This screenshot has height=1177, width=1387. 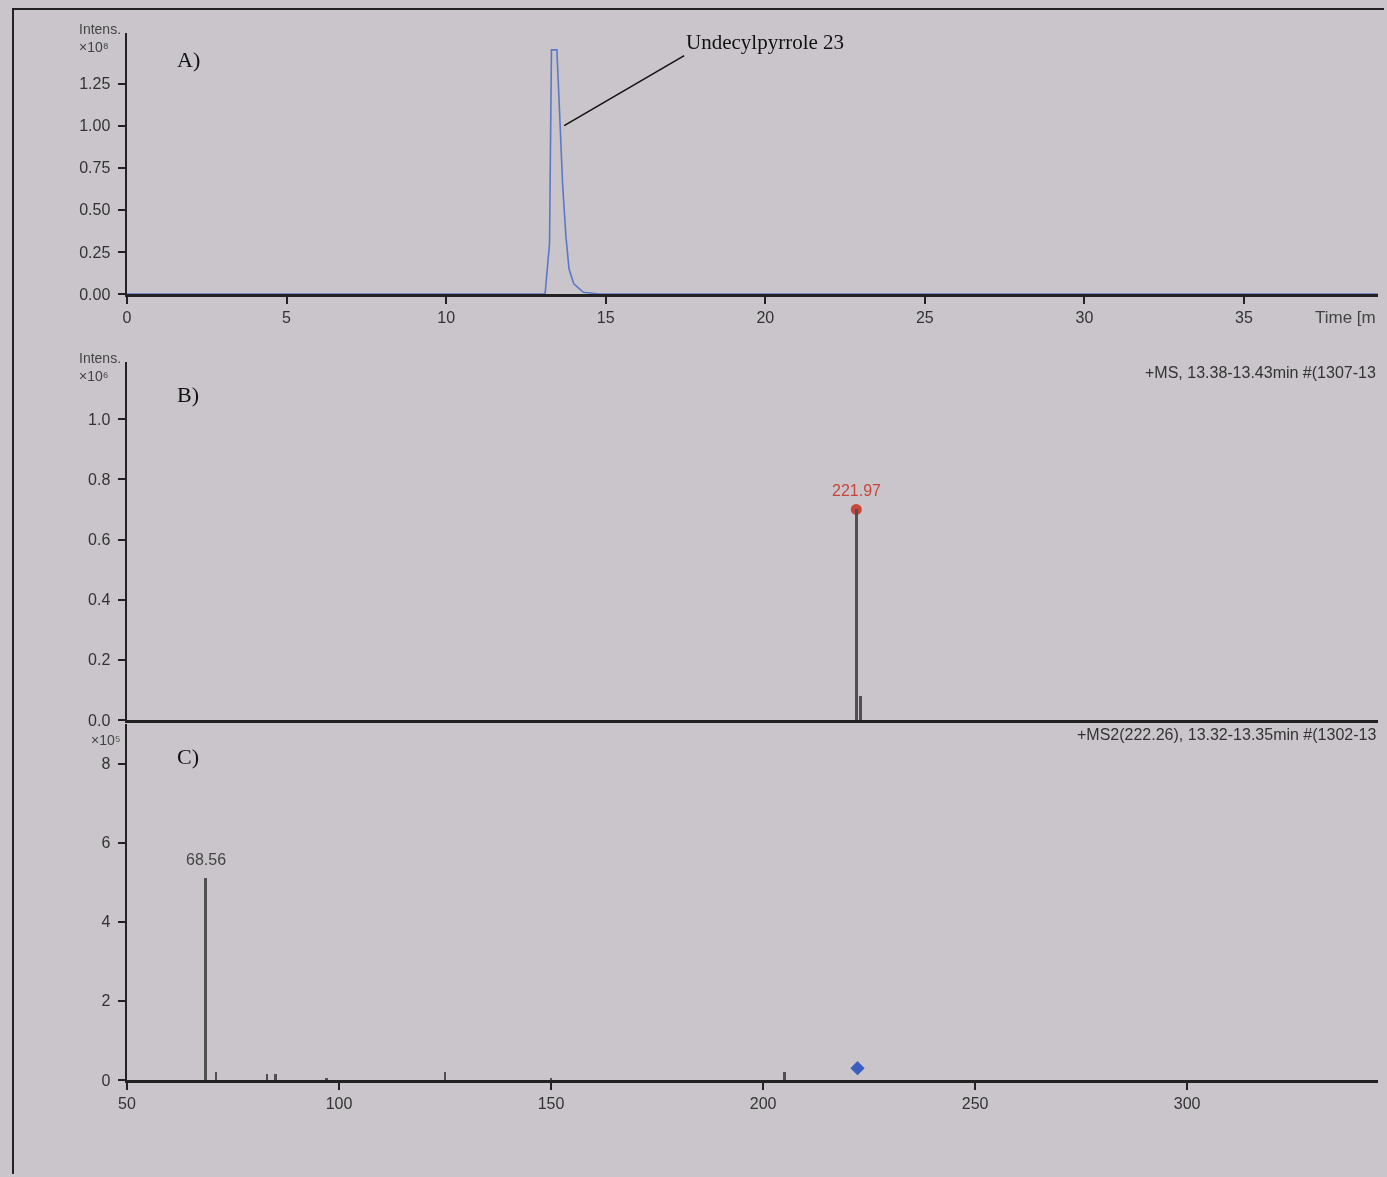 What do you see at coordinates (605, 317) in the screenshot?
I see `x-tick-label: 15` at bounding box center [605, 317].